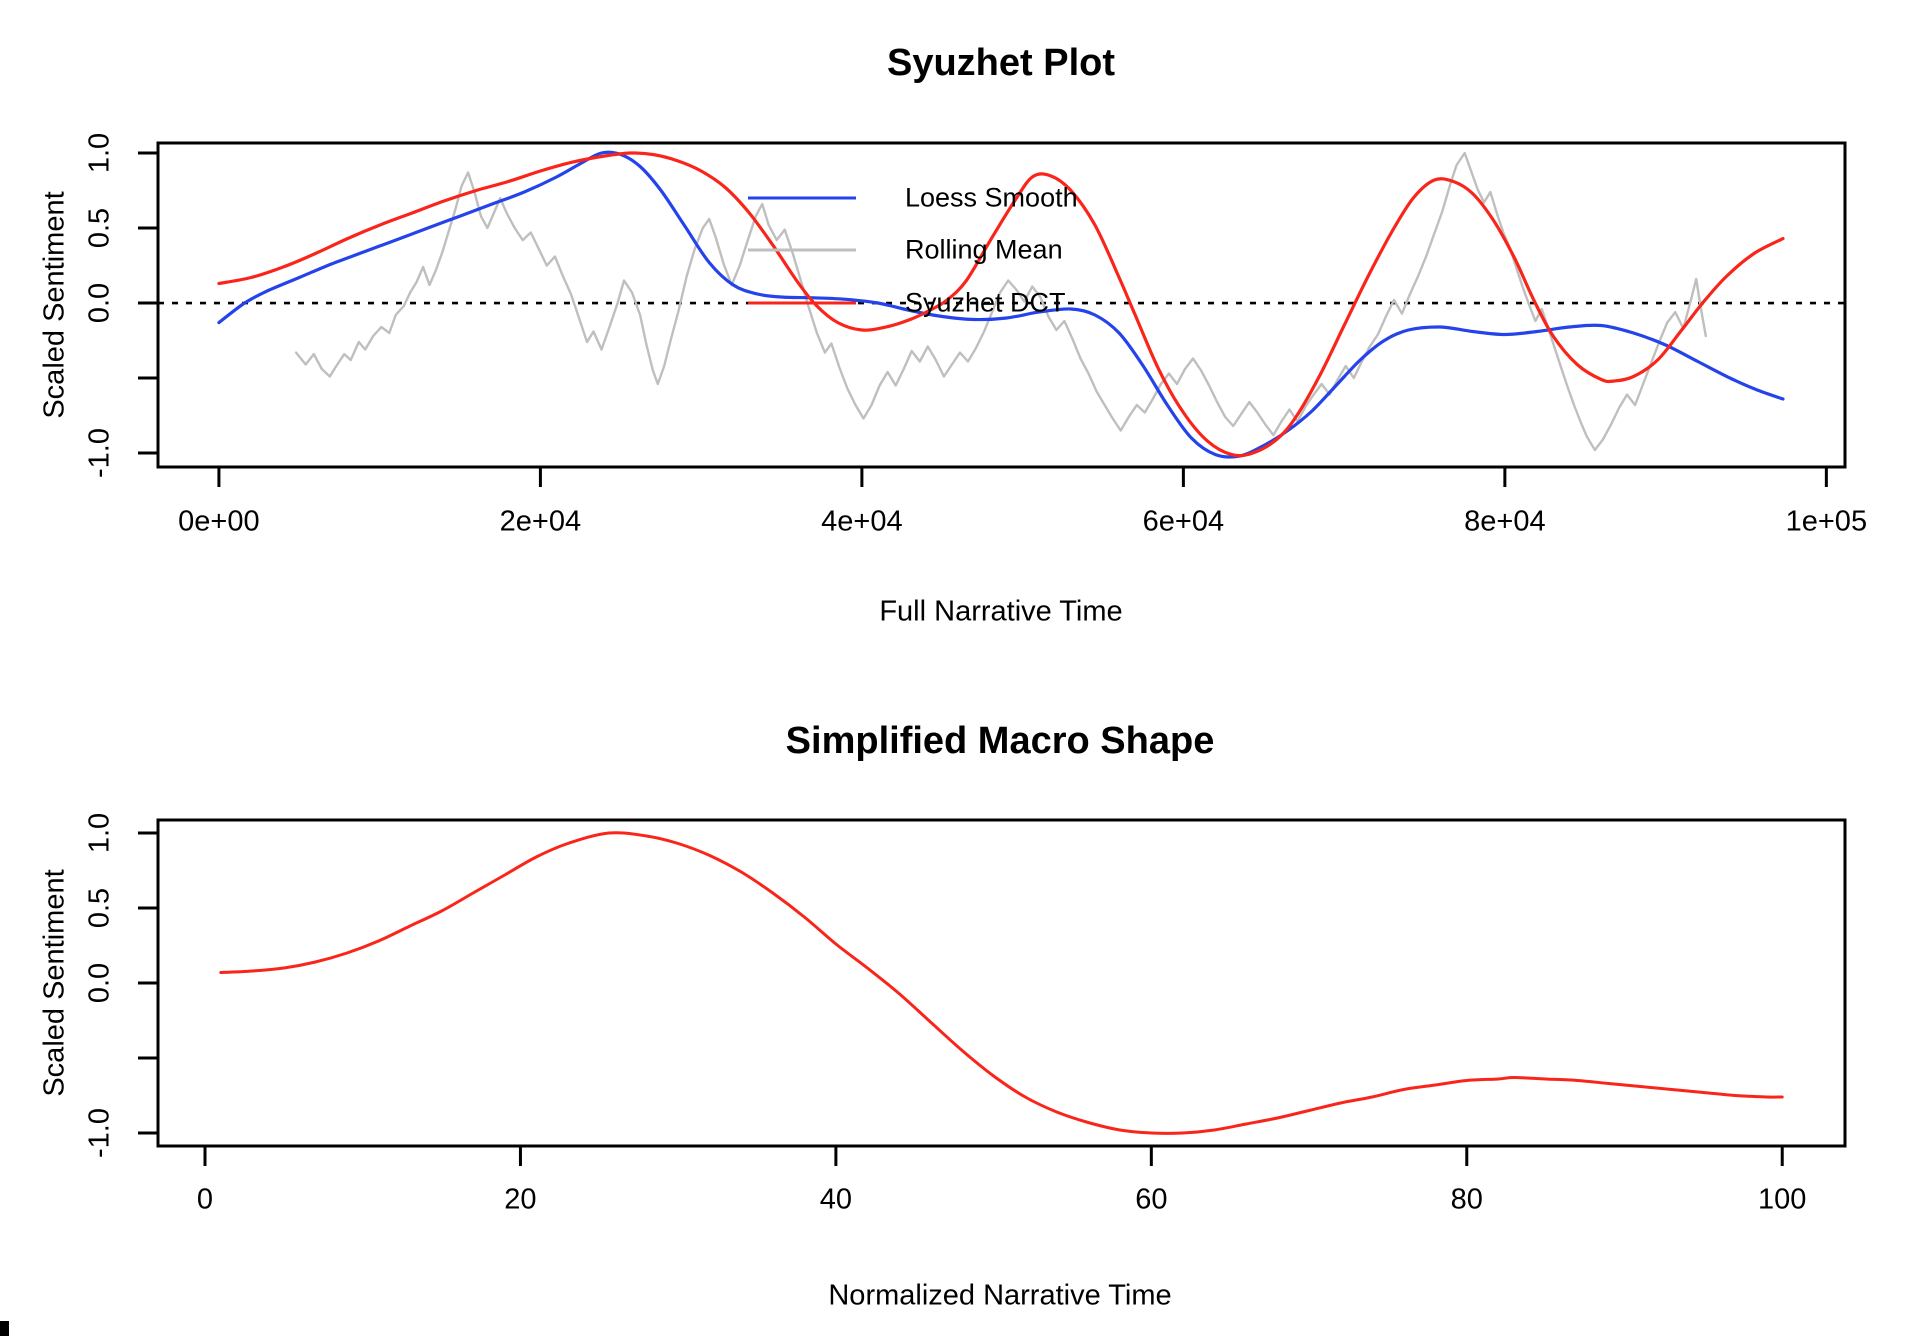  What do you see at coordinates (1466, 1199) in the screenshot?
I see `x-tick-label: 80` at bounding box center [1466, 1199].